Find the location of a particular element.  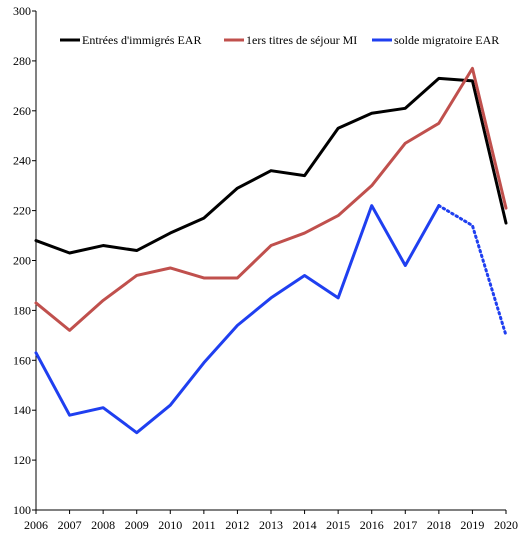

y-tick-labels: 100 120 140 160 180 200 220 240 260 280 300 is located at coordinates (22, 260).